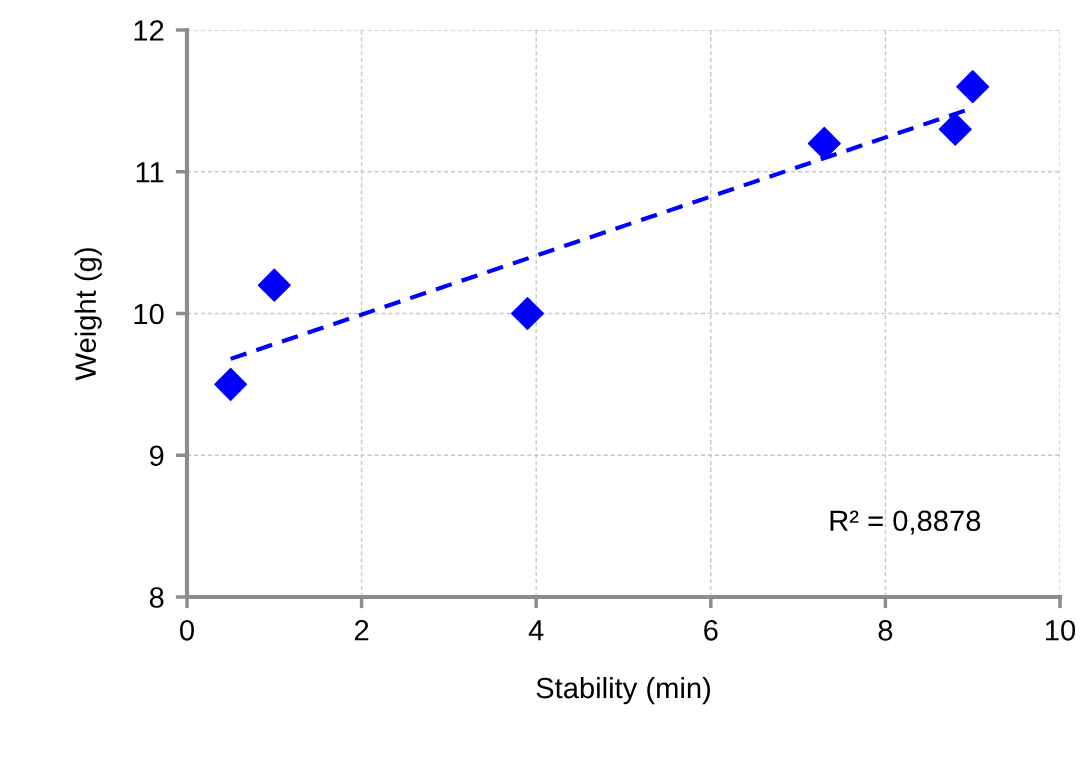 The image size is (1092, 775). I want to click on x-axis-title: Stability (min), so click(623, 690).